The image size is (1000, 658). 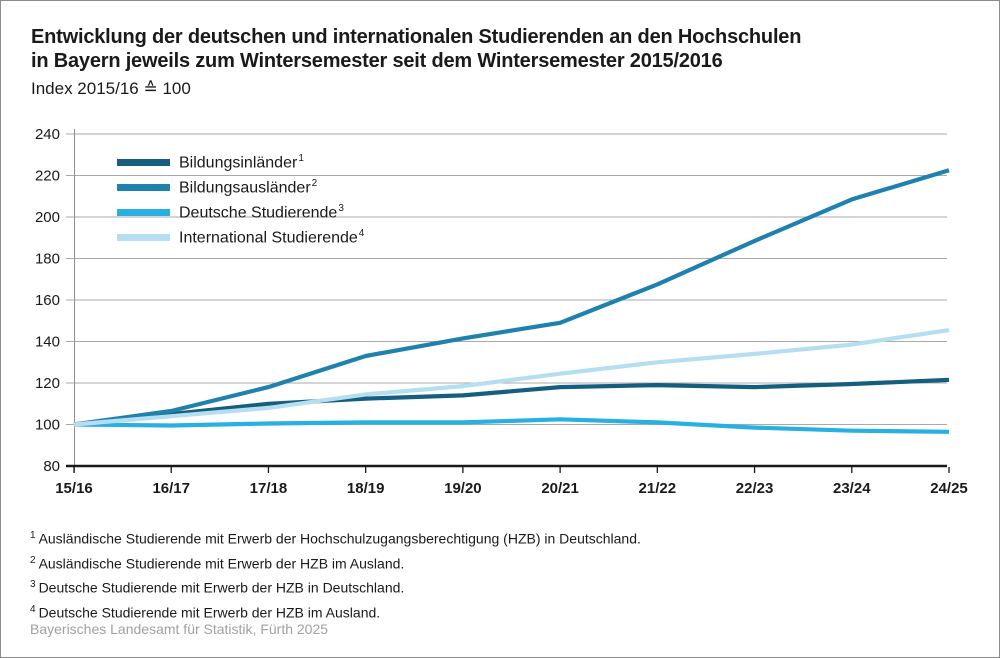 What do you see at coordinates (47, 134) in the screenshot?
I see `y-tick-label-240: 240` at bounding box center [47, 134].